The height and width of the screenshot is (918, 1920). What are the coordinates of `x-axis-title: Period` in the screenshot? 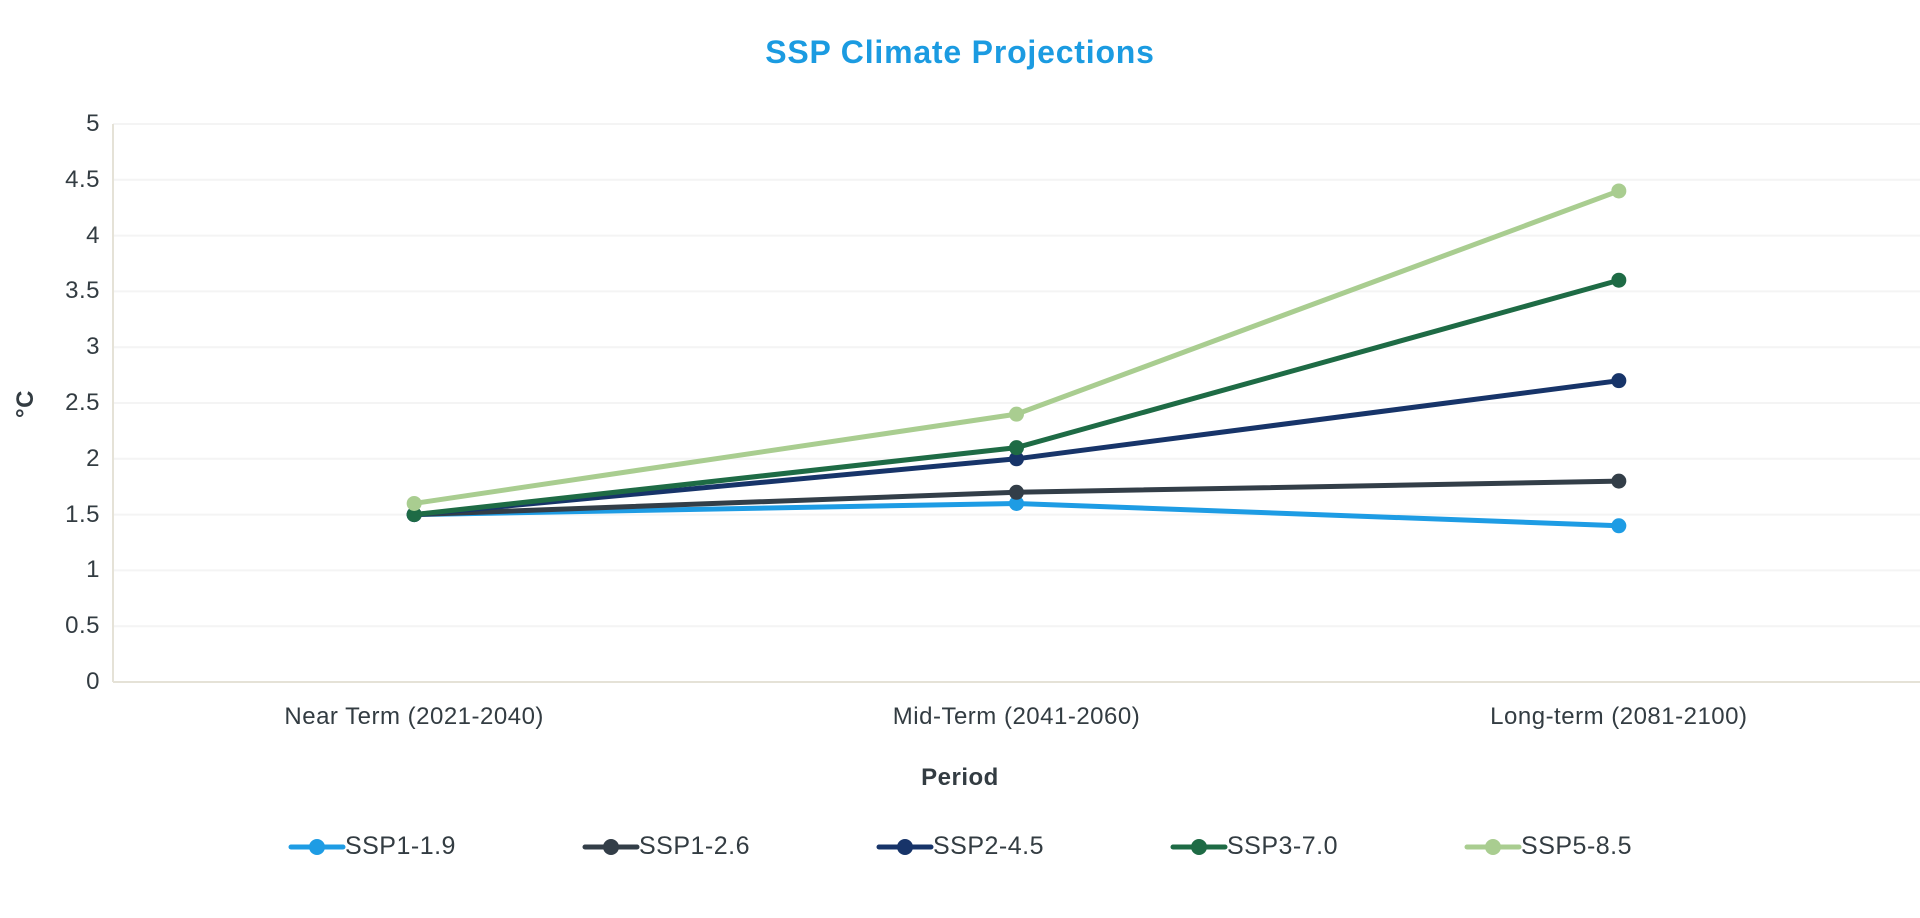 It's located at (960, 777).